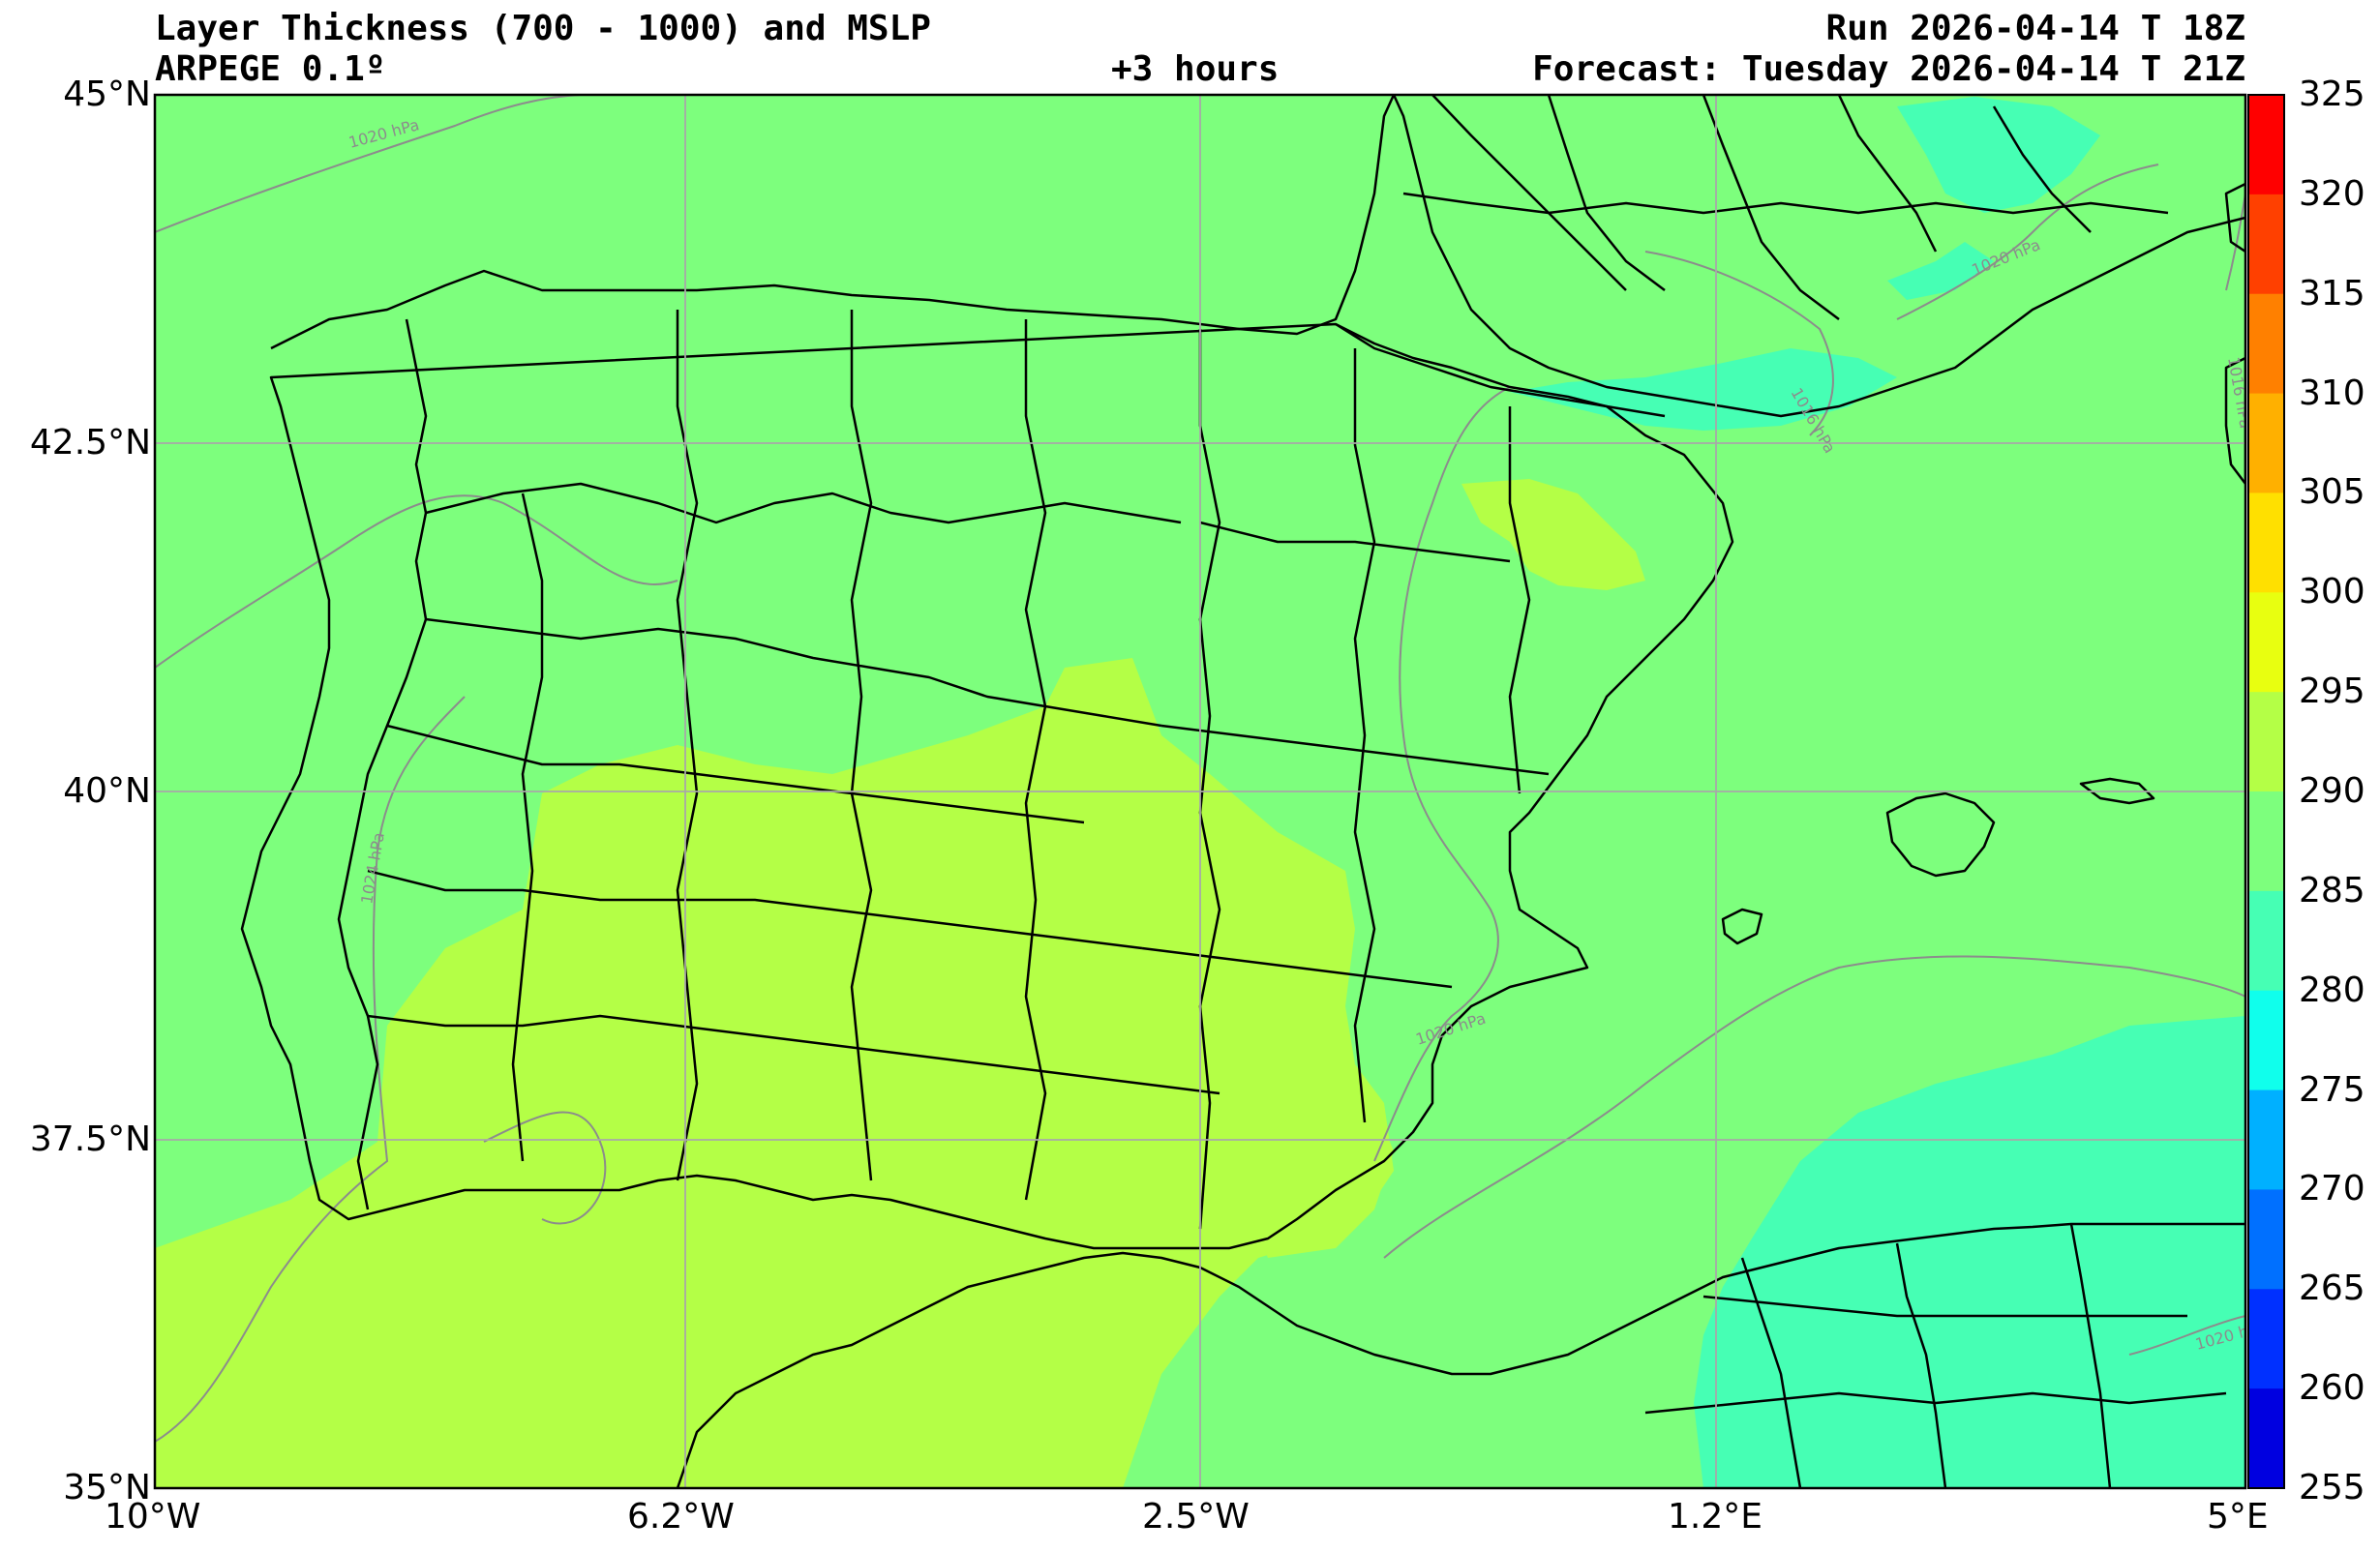 This screenshot has height=1552, width=2380. Describe the element at coordinates (90, 443) in the screenshot. I see `lat-label-42-5n: 42.5°N` at that location.